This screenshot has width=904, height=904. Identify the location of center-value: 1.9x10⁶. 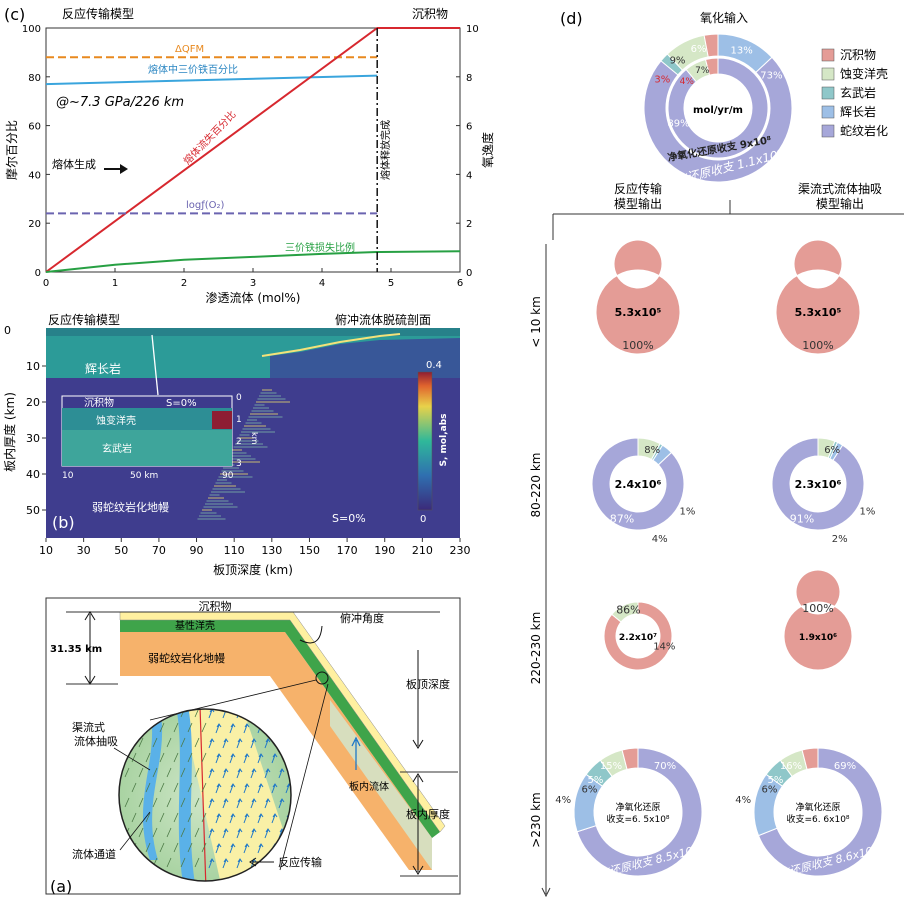
(818, 638).